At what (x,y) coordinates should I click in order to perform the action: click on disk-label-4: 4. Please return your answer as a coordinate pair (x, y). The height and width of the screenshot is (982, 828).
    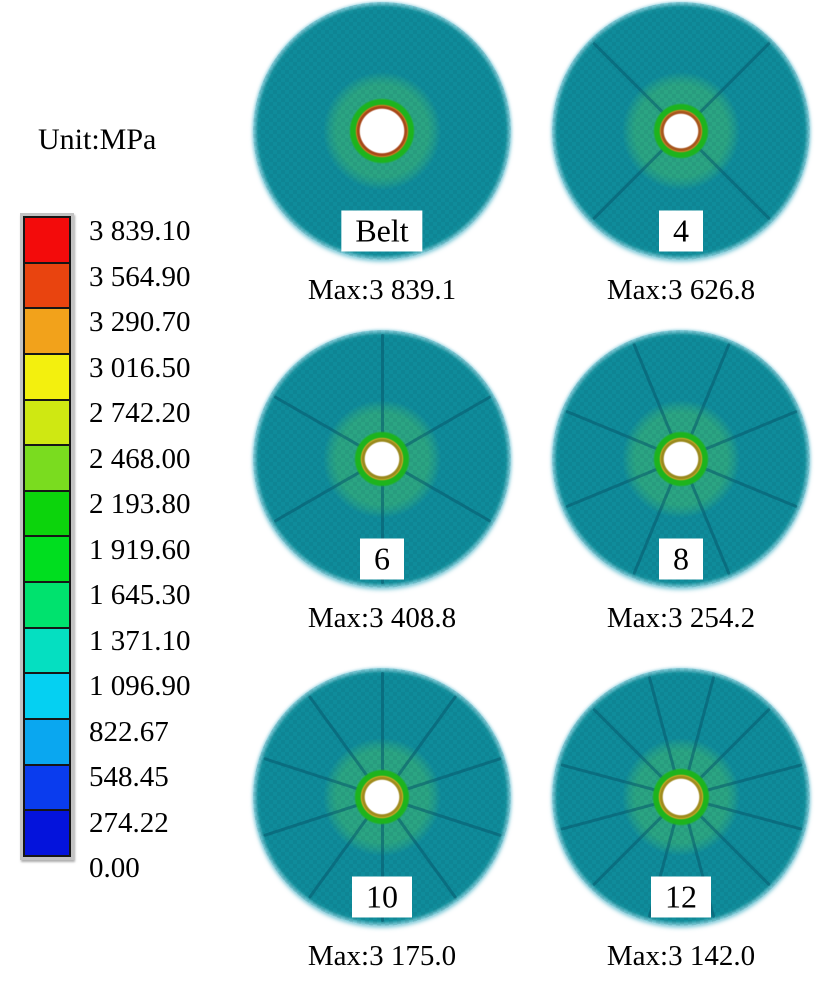
    Looking at the image, I should click on (681, 231).